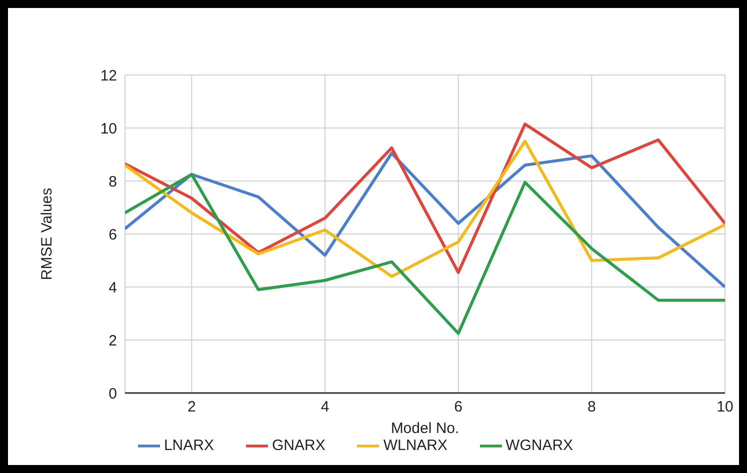 The image size is (747, 473). I want to click on x-tick-label: 8, so click(591, 407).